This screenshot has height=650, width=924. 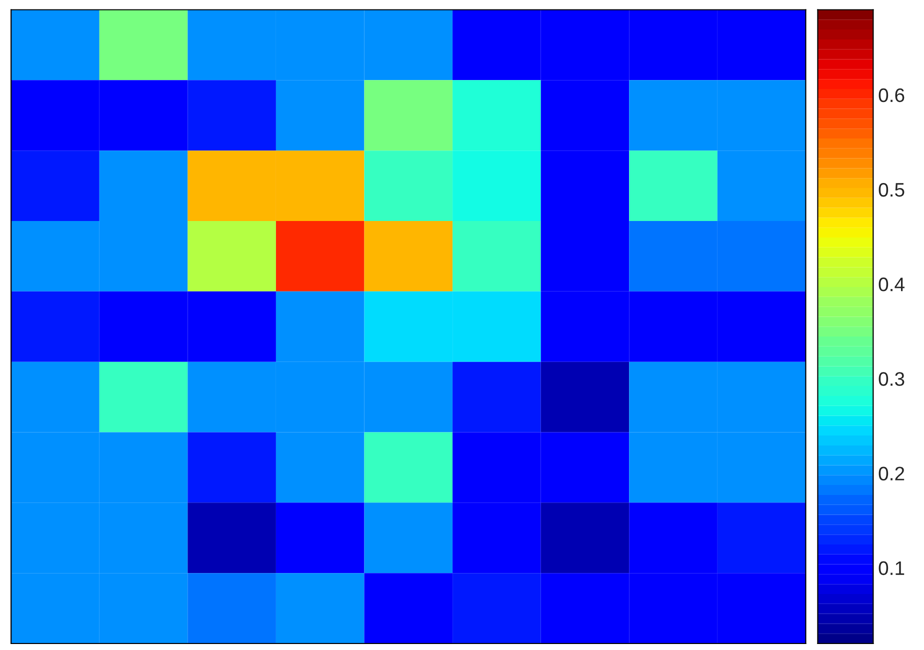 I want to click on color-bar-label: 0.6, so click(x=891, y=95).